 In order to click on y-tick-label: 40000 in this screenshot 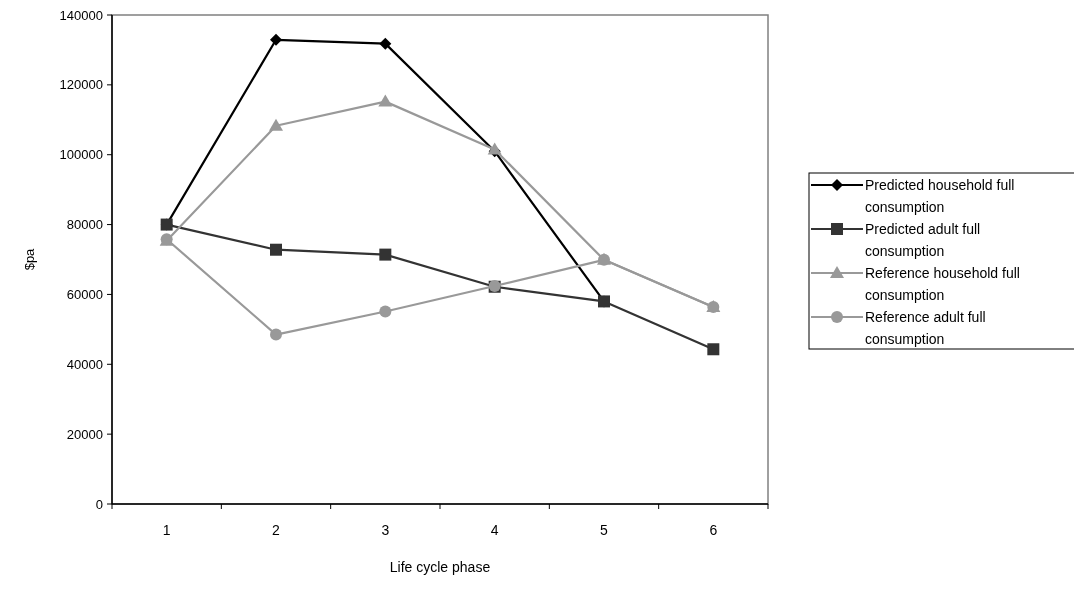, I will do `click(84, 364)`.